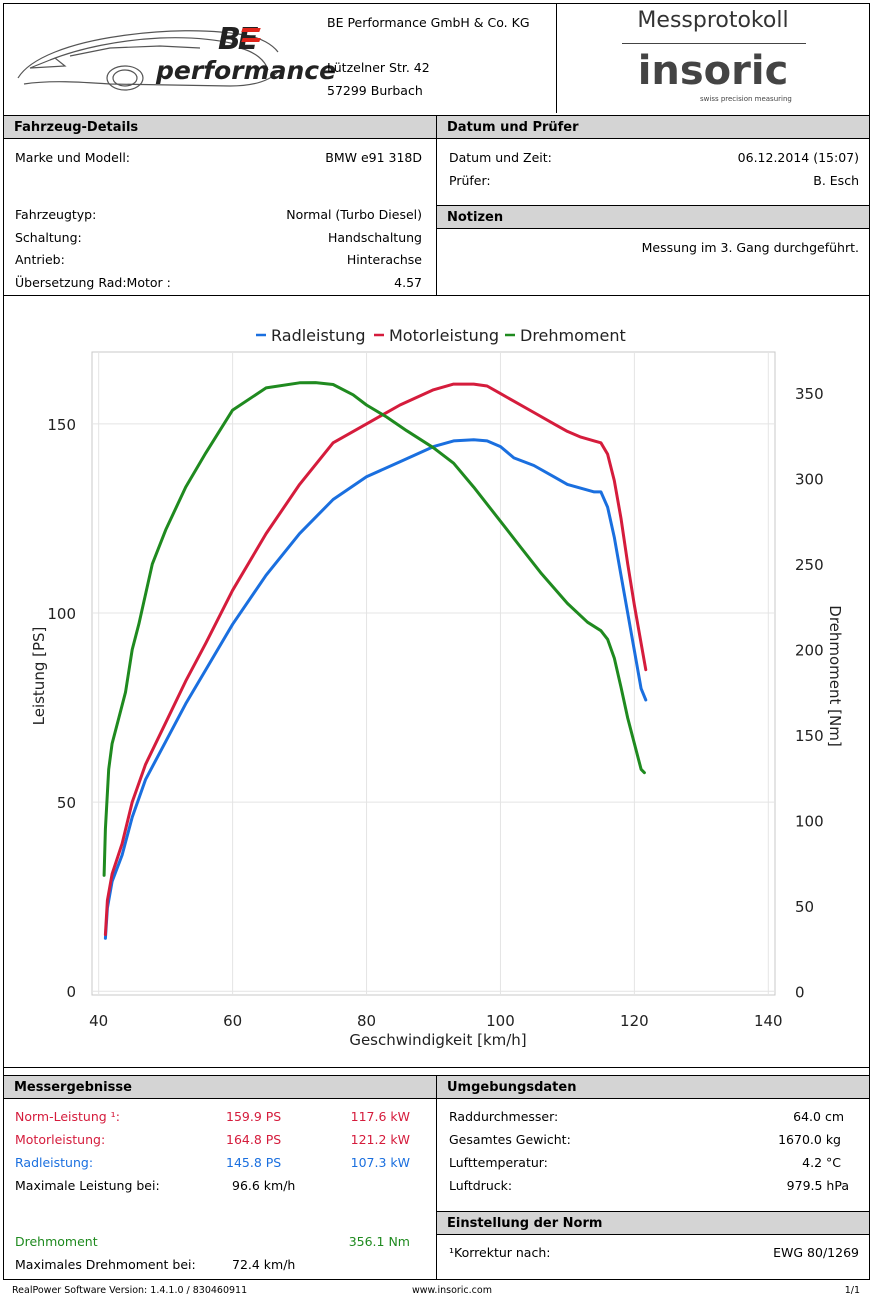  What do you see at coordinates (500, 1021) in the screenshot?
I see `x-tick-label: 100` at bounding box center [500, 1021].